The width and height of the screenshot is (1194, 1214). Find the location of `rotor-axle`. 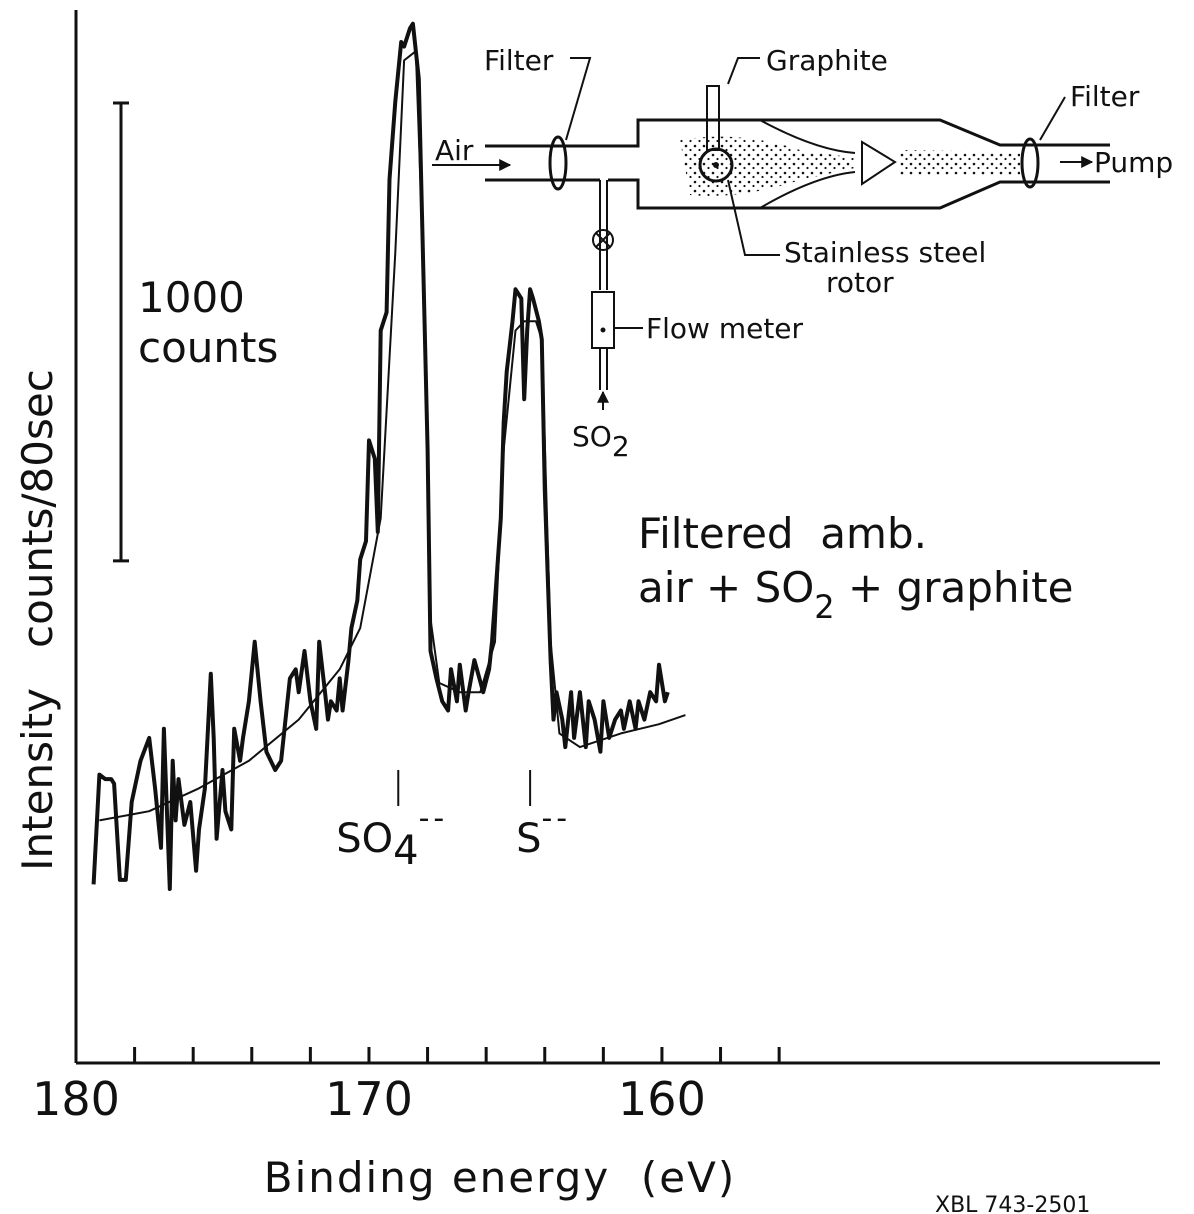

rotor-axle is located at coordinates (716, 165).